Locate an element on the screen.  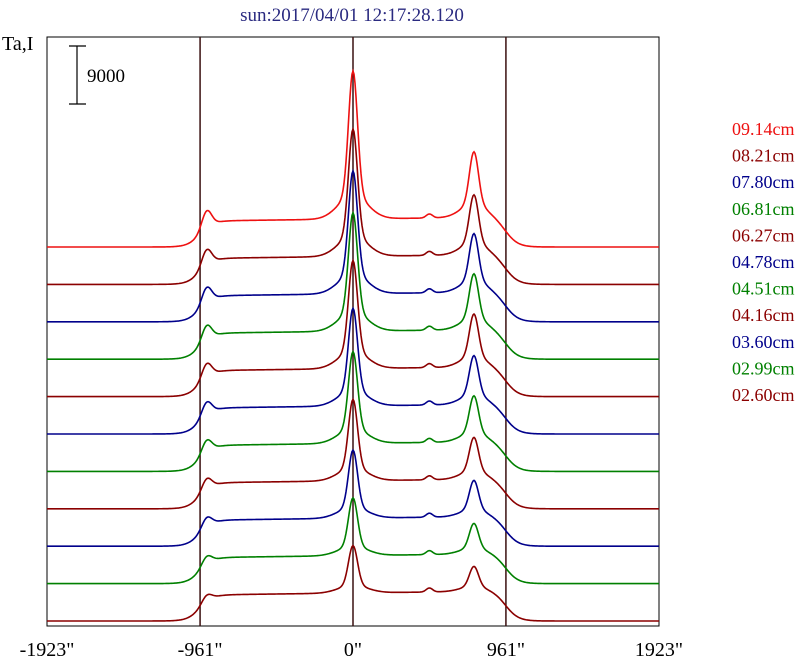
legend-entry: 03.60cm is located at coordinates (763, 342).